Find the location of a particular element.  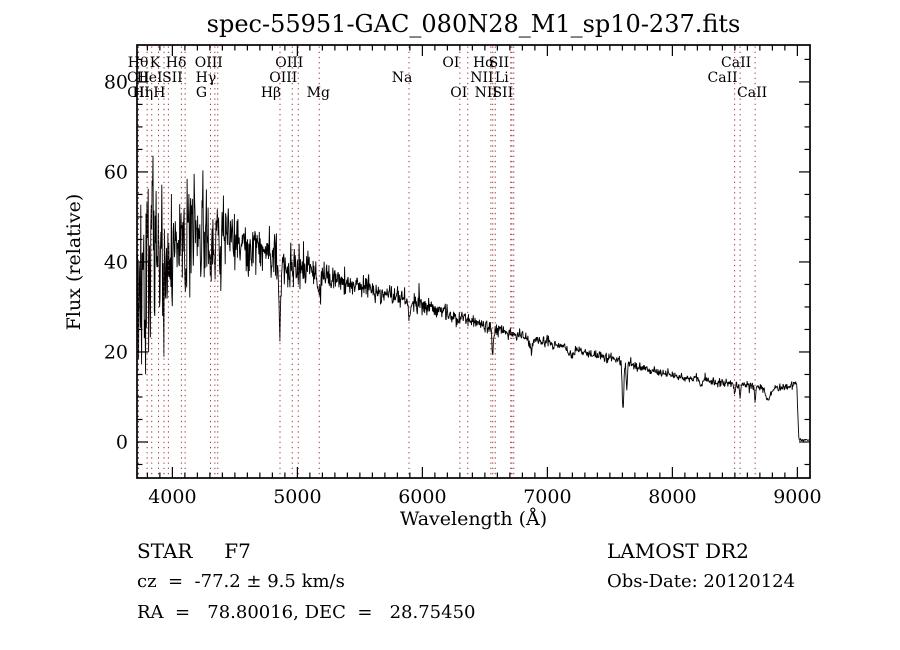

x-tick-label: 7000 is located at coordinates (547, 497).